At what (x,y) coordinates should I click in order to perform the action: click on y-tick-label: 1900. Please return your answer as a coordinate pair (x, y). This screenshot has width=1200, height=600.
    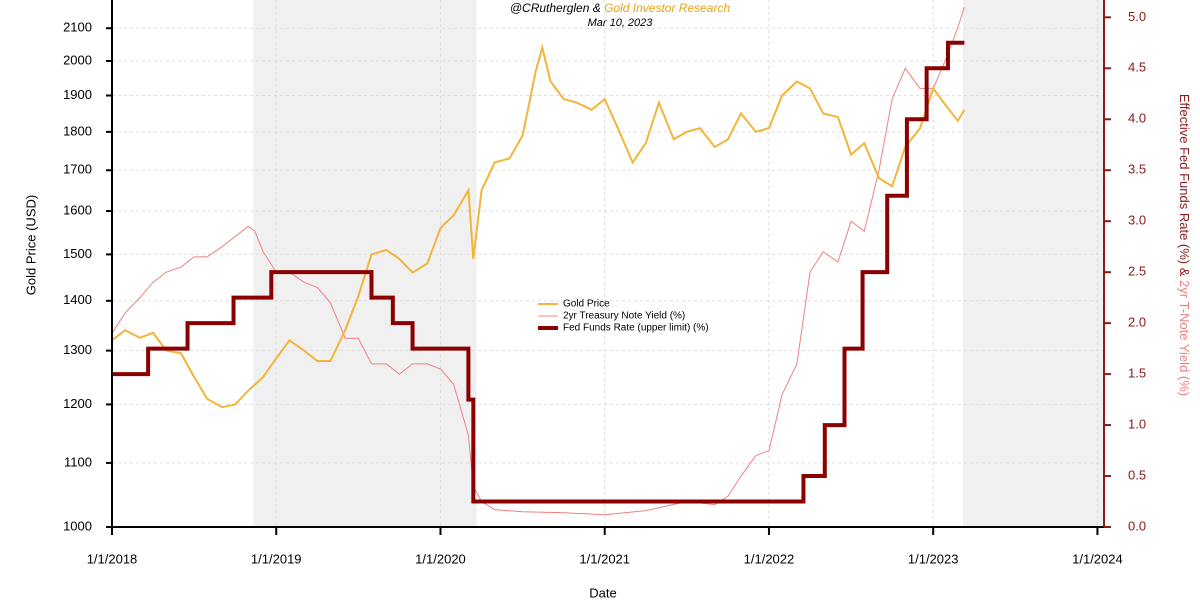
    Looking at the image, I should click on (77, 94).